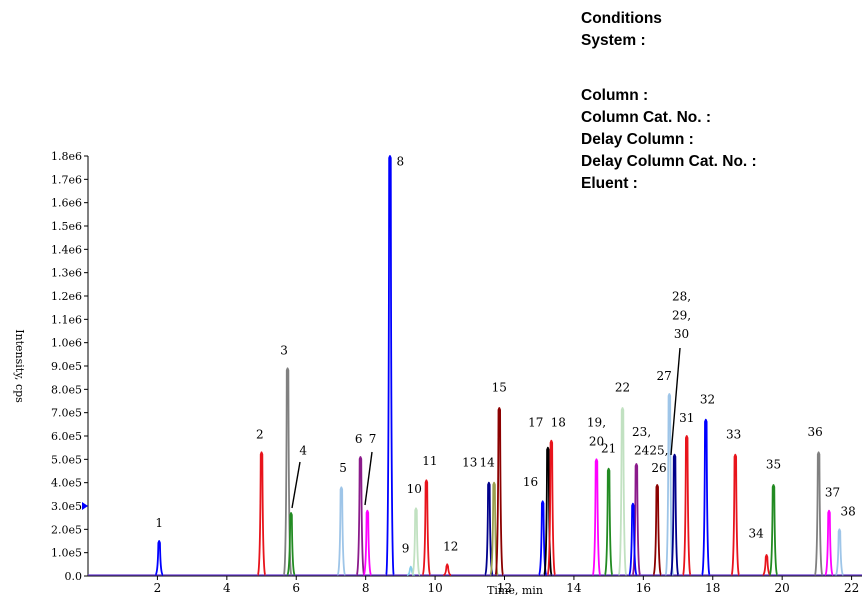  I want to click on x-tick-label: 6, so click(296, 588).